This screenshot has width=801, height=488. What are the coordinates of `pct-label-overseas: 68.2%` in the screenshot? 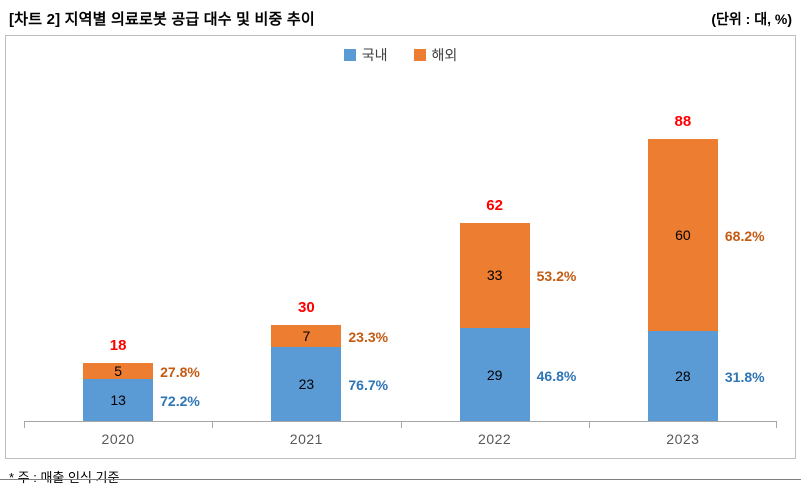 It's located at (744, 236).